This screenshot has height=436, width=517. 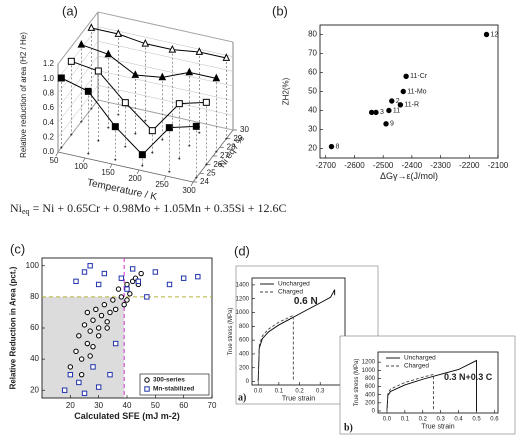 What do you see at coordinates (312, 91) in the screenshot?
I see `y-tick-label: 50` at bounding box center [312, 91].